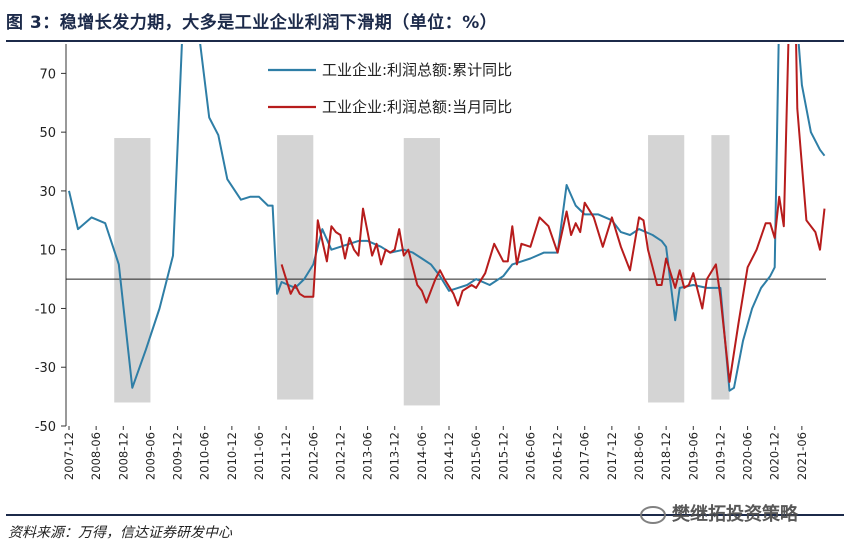 Image resolution: width=850 pixels, height=549 pixels. What do you see at coordinates (123, 456) in the screenshot?
I see `x-tick-label: 2008-12` at bounding box center [123, 456].